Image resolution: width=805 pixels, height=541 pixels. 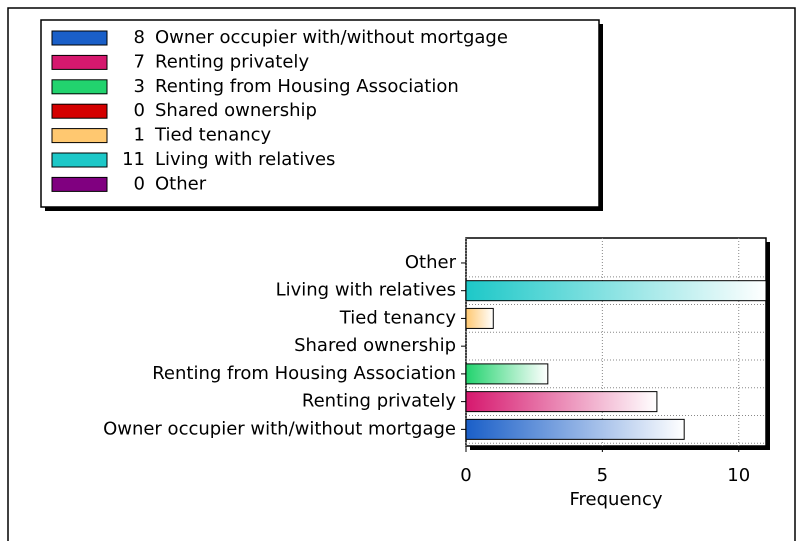 I want to click on y-tick-label: Renting from Housing Association, so click(x=304, y=373).